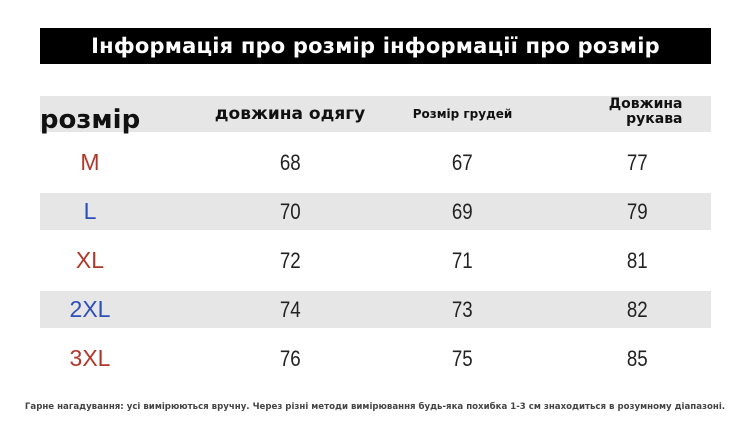 This screenshot has width=750, height=448. What do you see at coordinates (290, 162) in the screenshot?
I see `length-value: 68` at bounding box center [290, 162].